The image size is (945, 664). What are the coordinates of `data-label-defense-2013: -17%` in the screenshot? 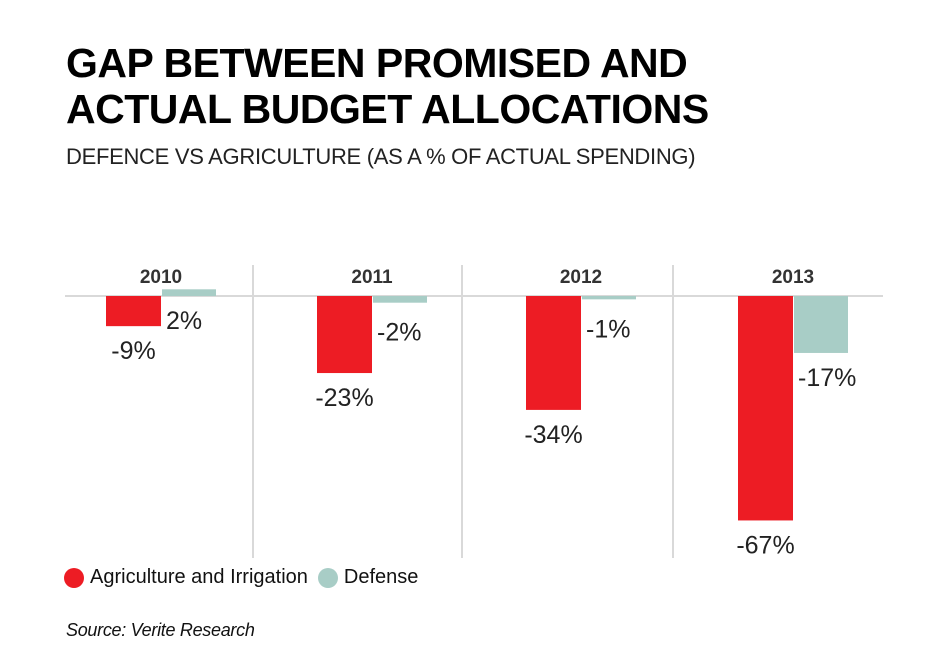 It's located at (827, 378).